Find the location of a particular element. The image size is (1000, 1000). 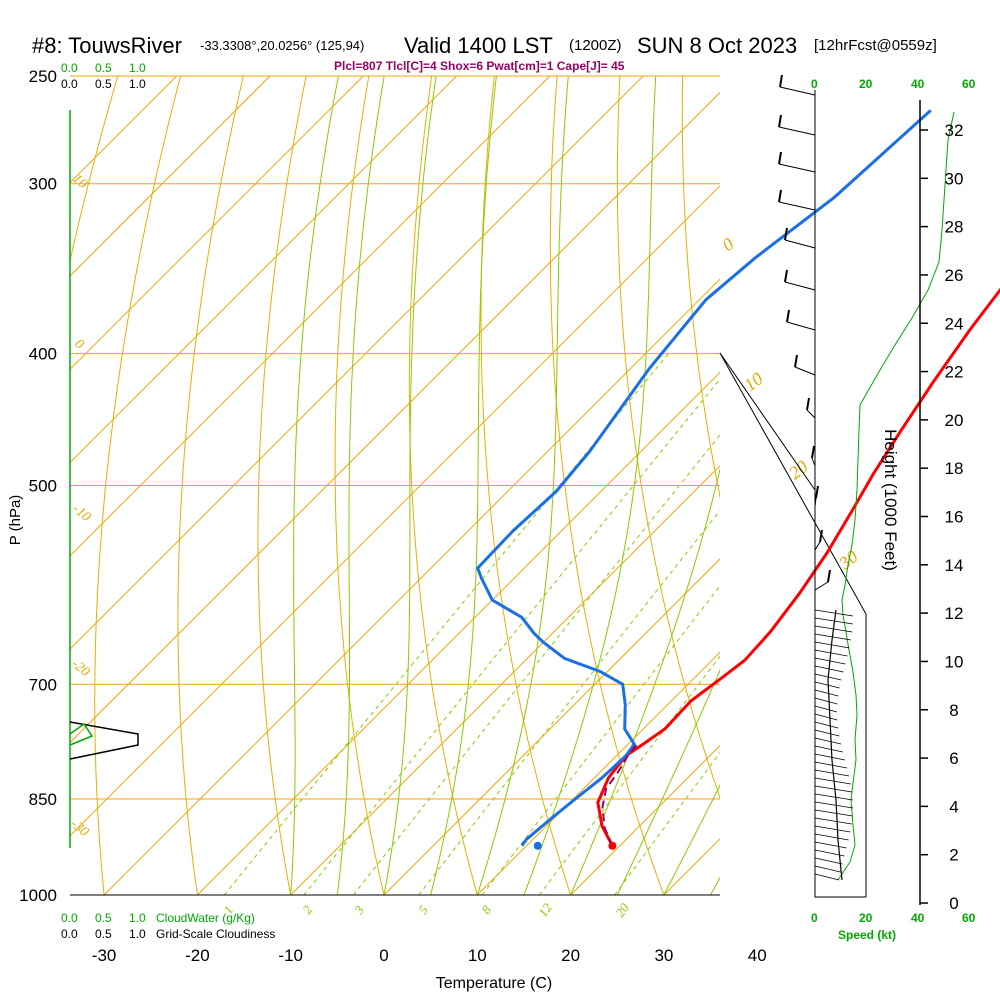

temperature-tick-label: 10 is located at coordinates (477, 955).